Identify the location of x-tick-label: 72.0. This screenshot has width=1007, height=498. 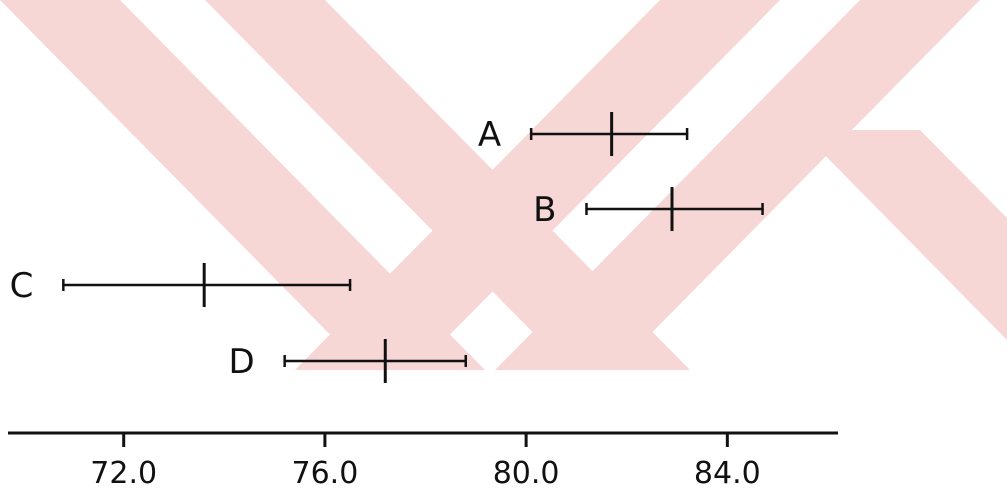
(123, 473).